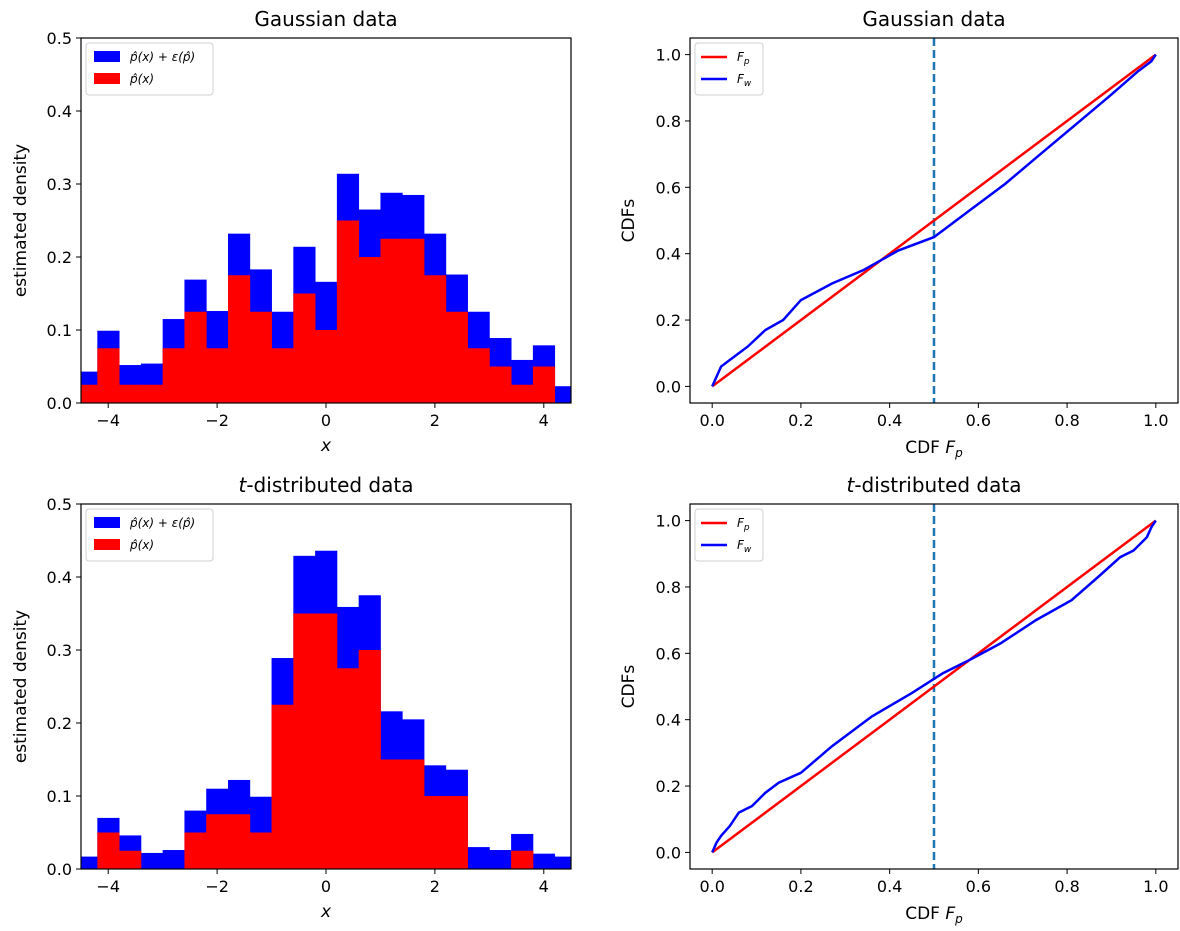 The image size is (1180, 931). I want to click on legend-label: Fp, so click(743, 524).